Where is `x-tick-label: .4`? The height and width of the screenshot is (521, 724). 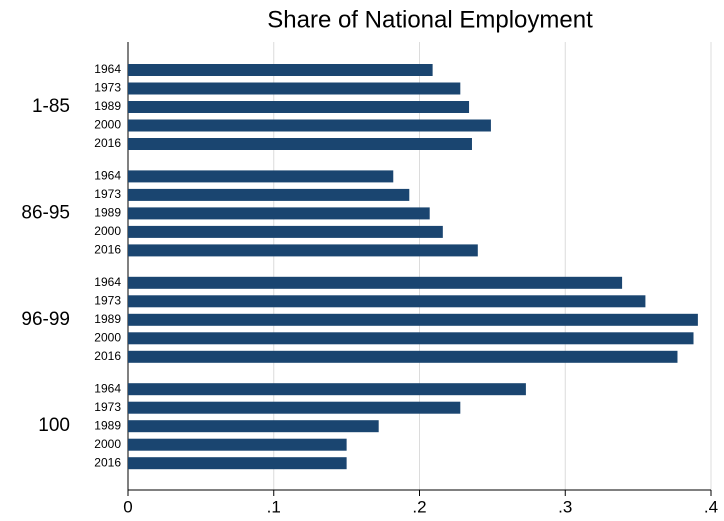
x-tick-label: .4 is located at coordinates (711, 506).